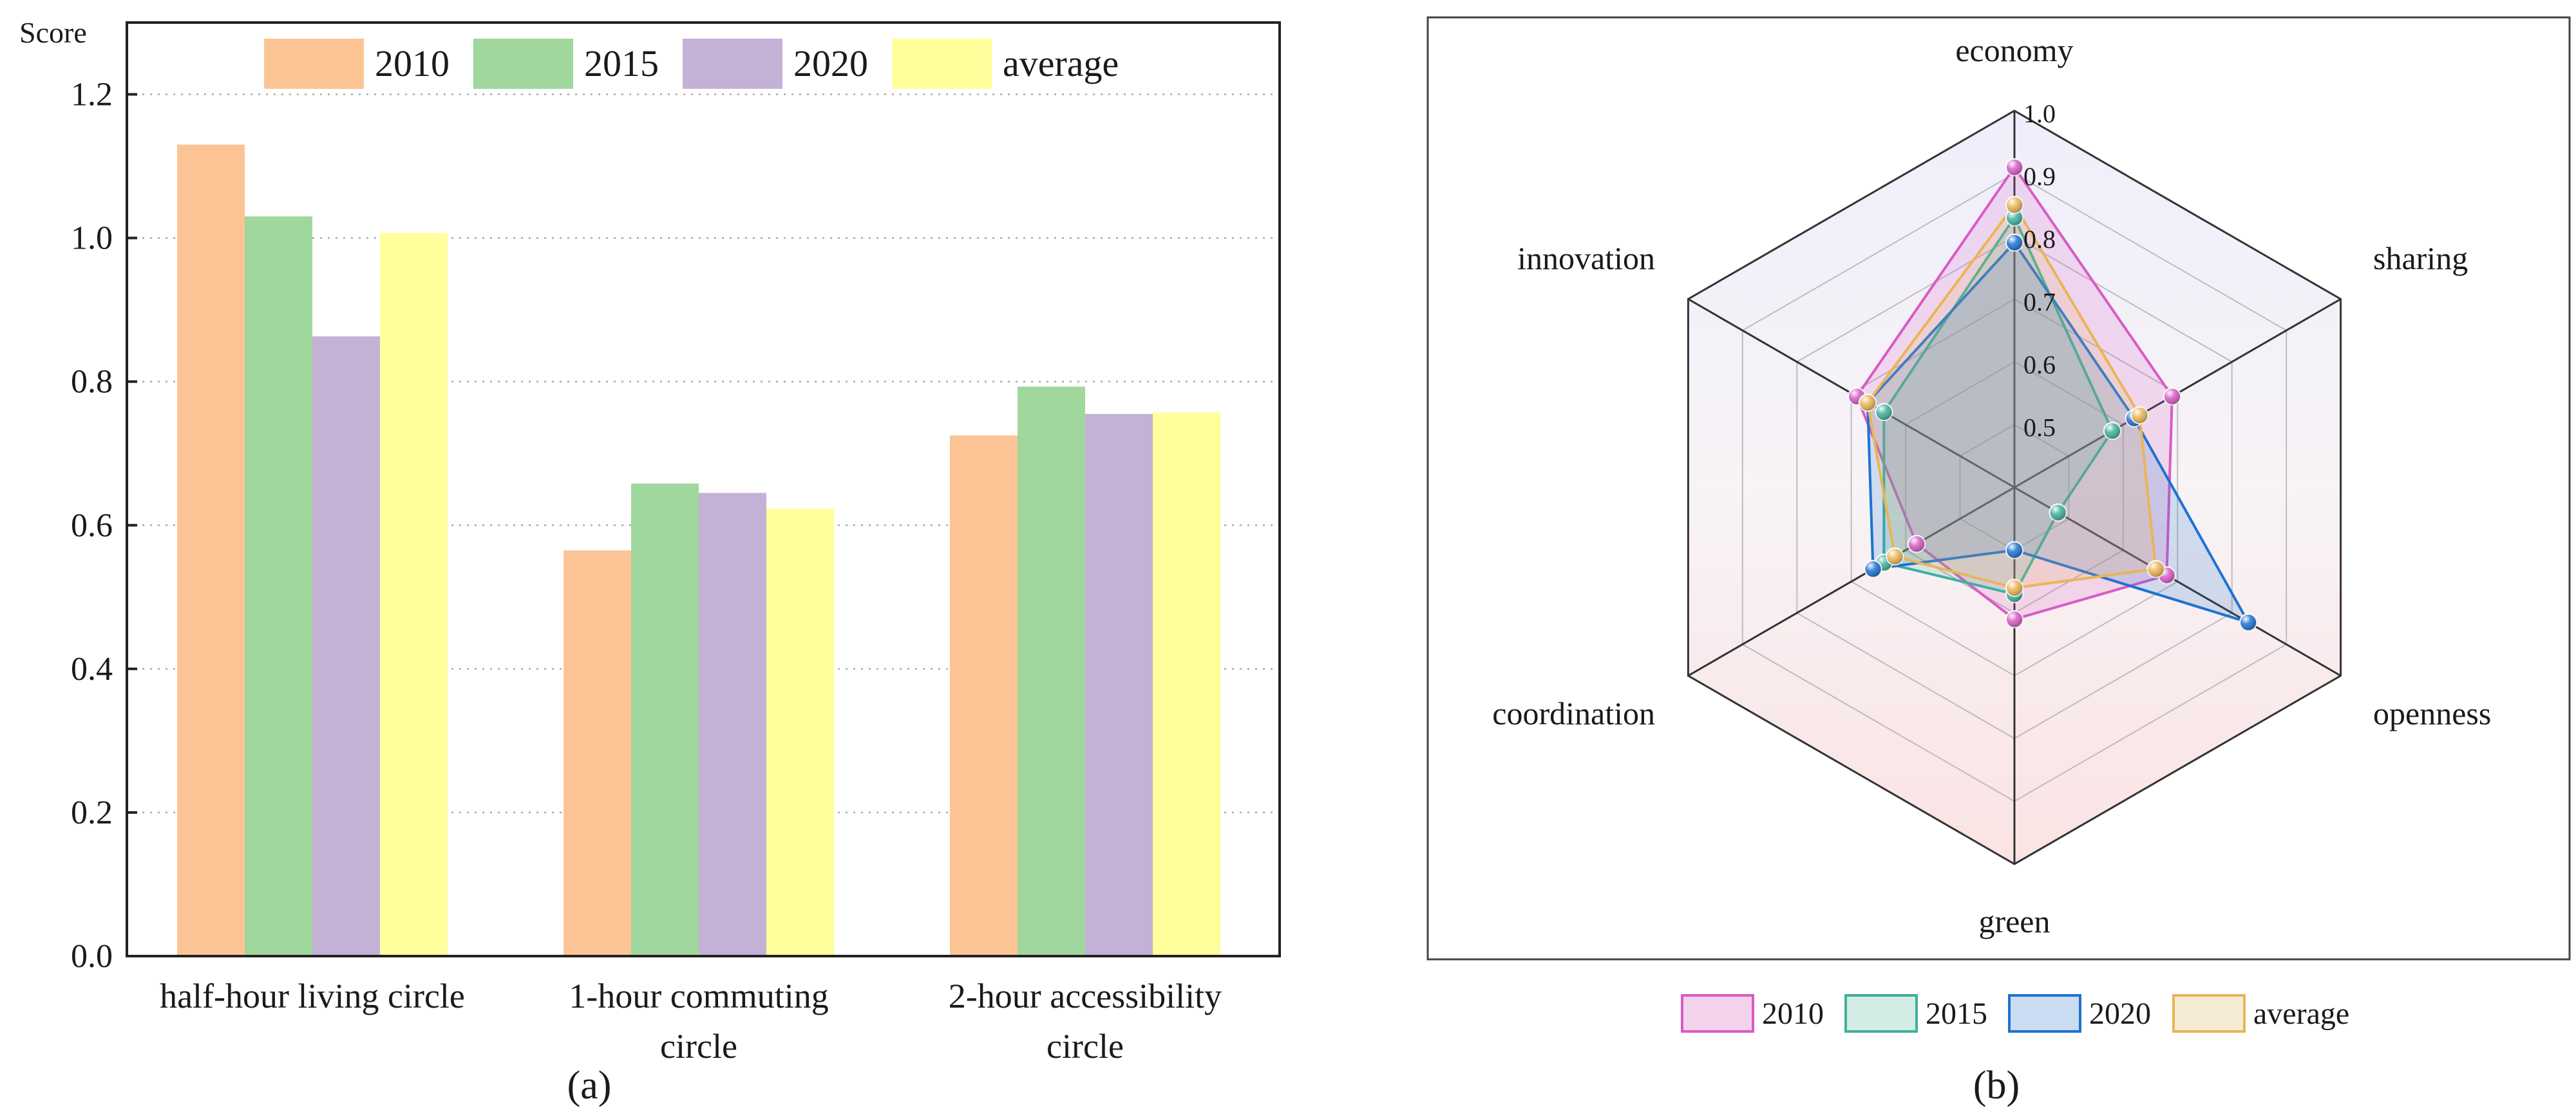 The height and width of the screenshot is (1119, 2576). What do you see at coordinates (698, 996) in the screenshot?
I see `bar-x-tick-label: 1-hour commuting` at bounding box center [698, 996].